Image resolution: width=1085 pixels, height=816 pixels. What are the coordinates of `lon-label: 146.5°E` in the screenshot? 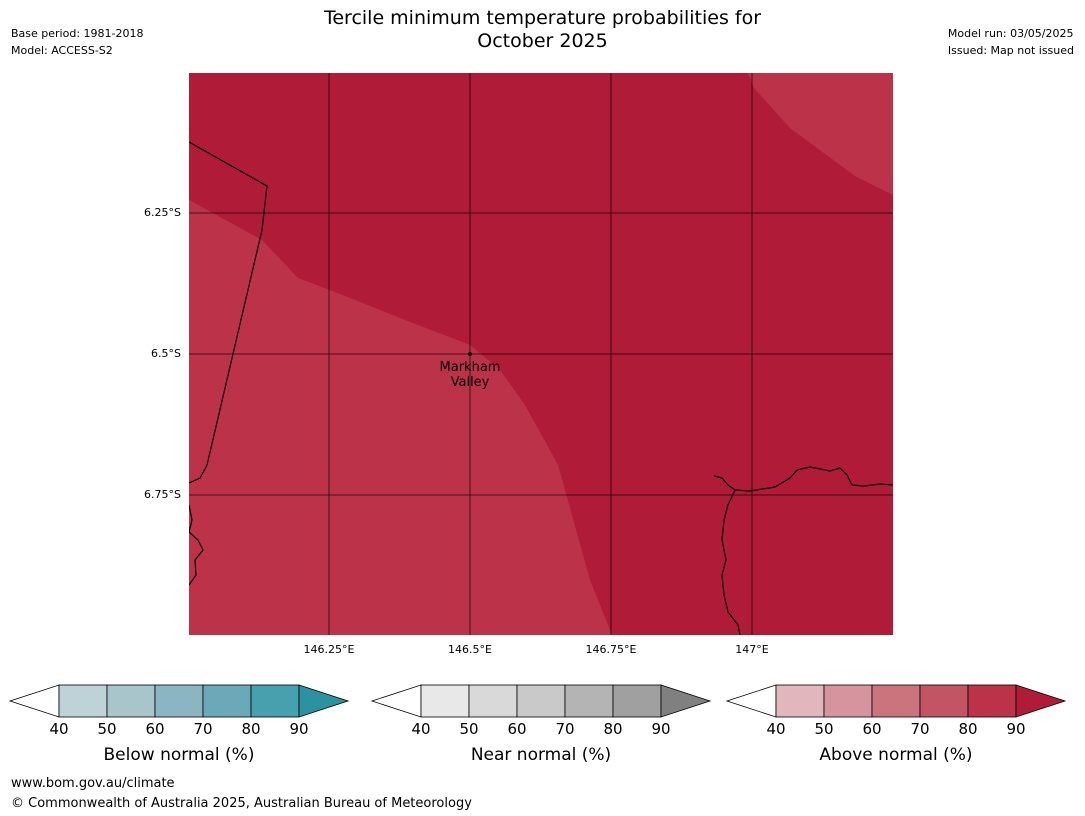 It's located at (470, 649).